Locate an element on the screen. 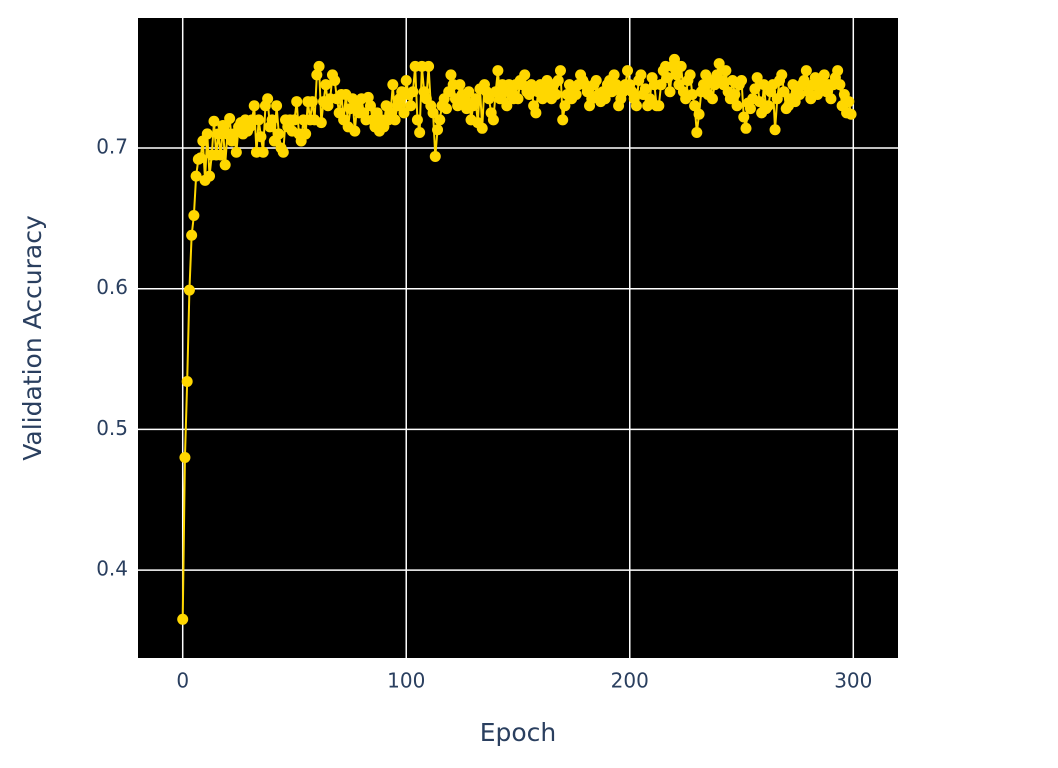 The image size is (1058, 768). x-tick-label: 200 is located at coordinates (630, 681).